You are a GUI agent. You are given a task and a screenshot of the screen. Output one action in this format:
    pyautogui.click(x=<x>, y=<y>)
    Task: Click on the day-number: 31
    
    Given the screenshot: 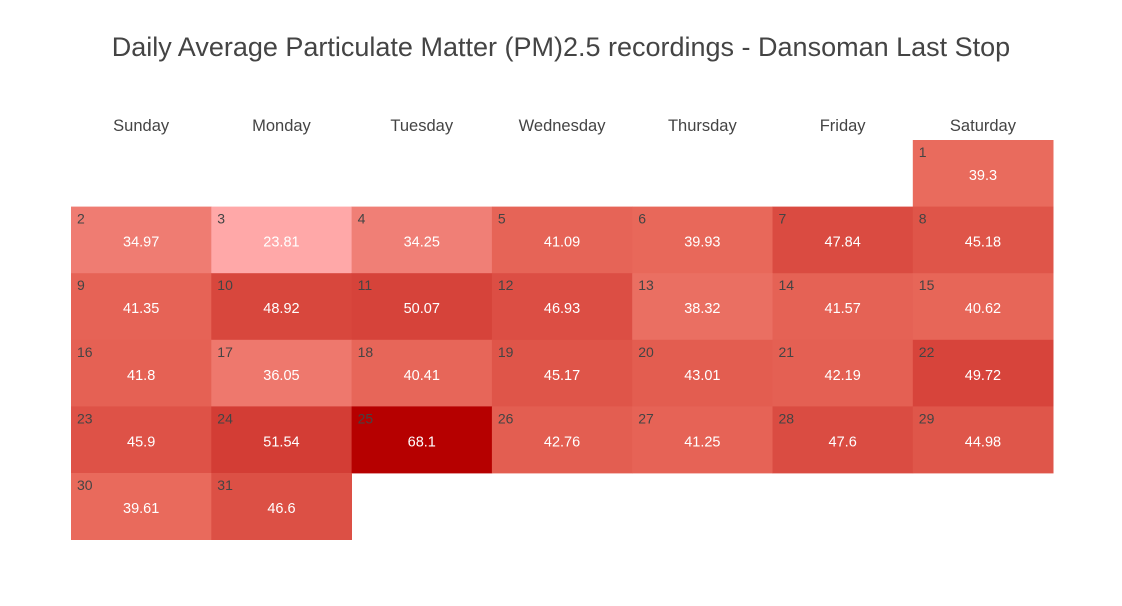 What is the action you would take?
    pyautogui.click(x=225, y=485)
    